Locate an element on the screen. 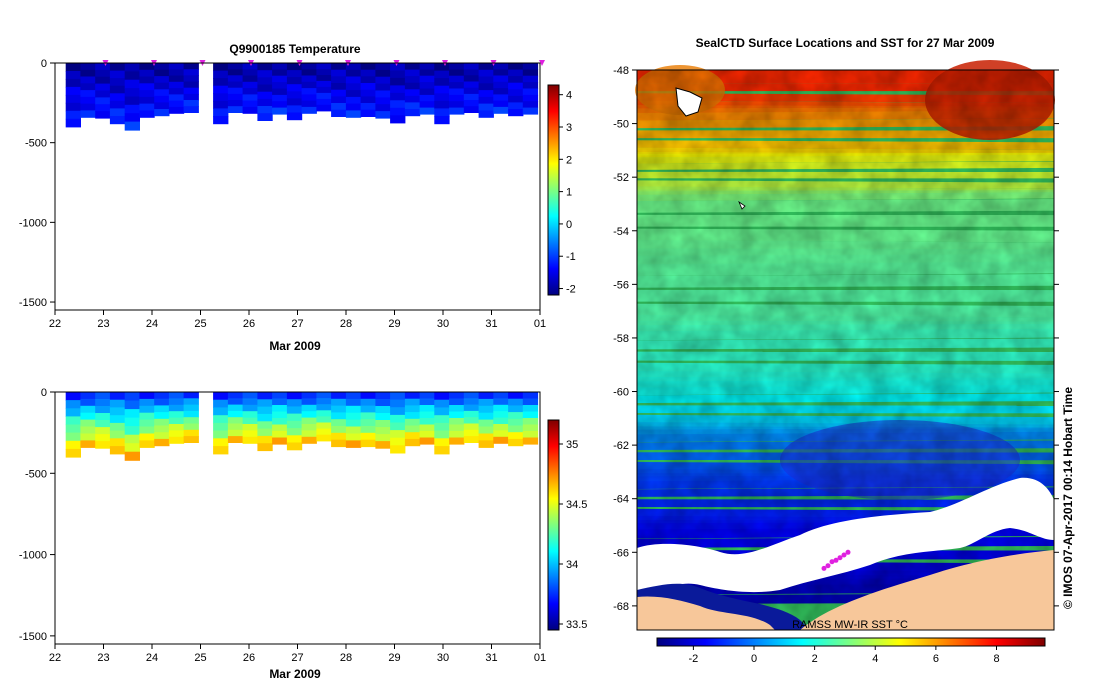 The width and height of the screenshot is (1099, 700). colorbar-tick-label: 4 is located at coordinates (569, 96).